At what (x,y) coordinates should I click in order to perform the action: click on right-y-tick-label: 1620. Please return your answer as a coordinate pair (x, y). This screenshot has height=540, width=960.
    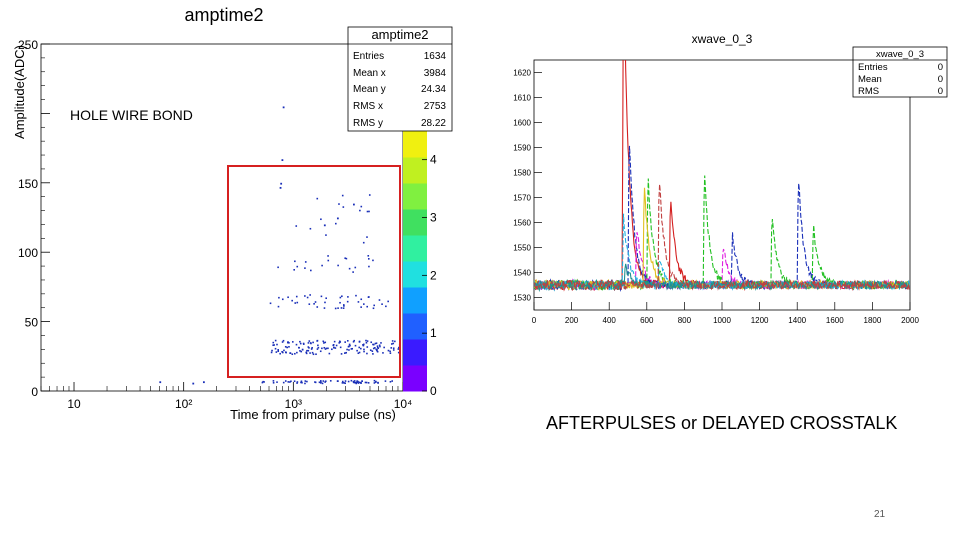
    Looking at the image, I should click on (522, 73).